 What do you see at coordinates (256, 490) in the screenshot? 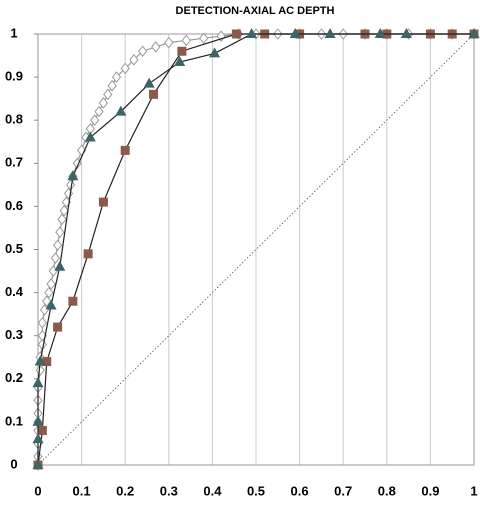
I see `x-tick-label: 0.5` at bounding box center [256, 490].